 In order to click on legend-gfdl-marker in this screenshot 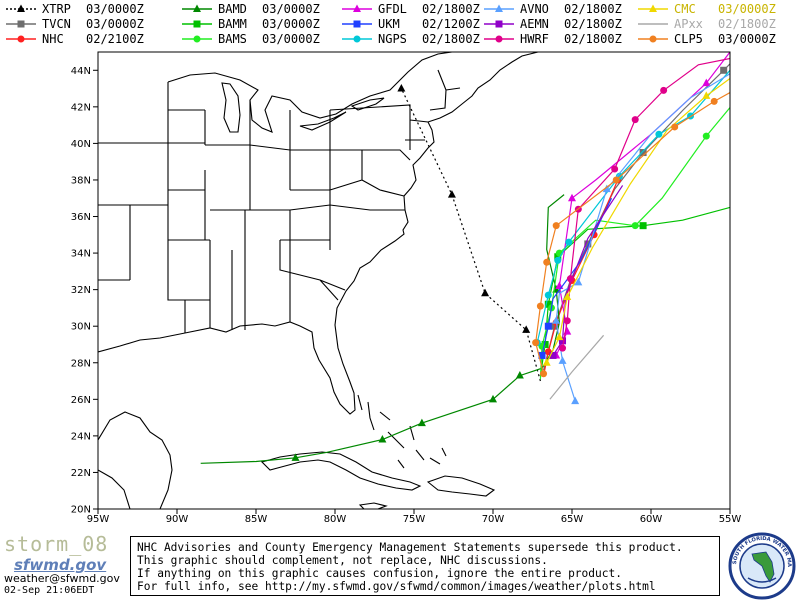, I will do `click(357, 8)`.